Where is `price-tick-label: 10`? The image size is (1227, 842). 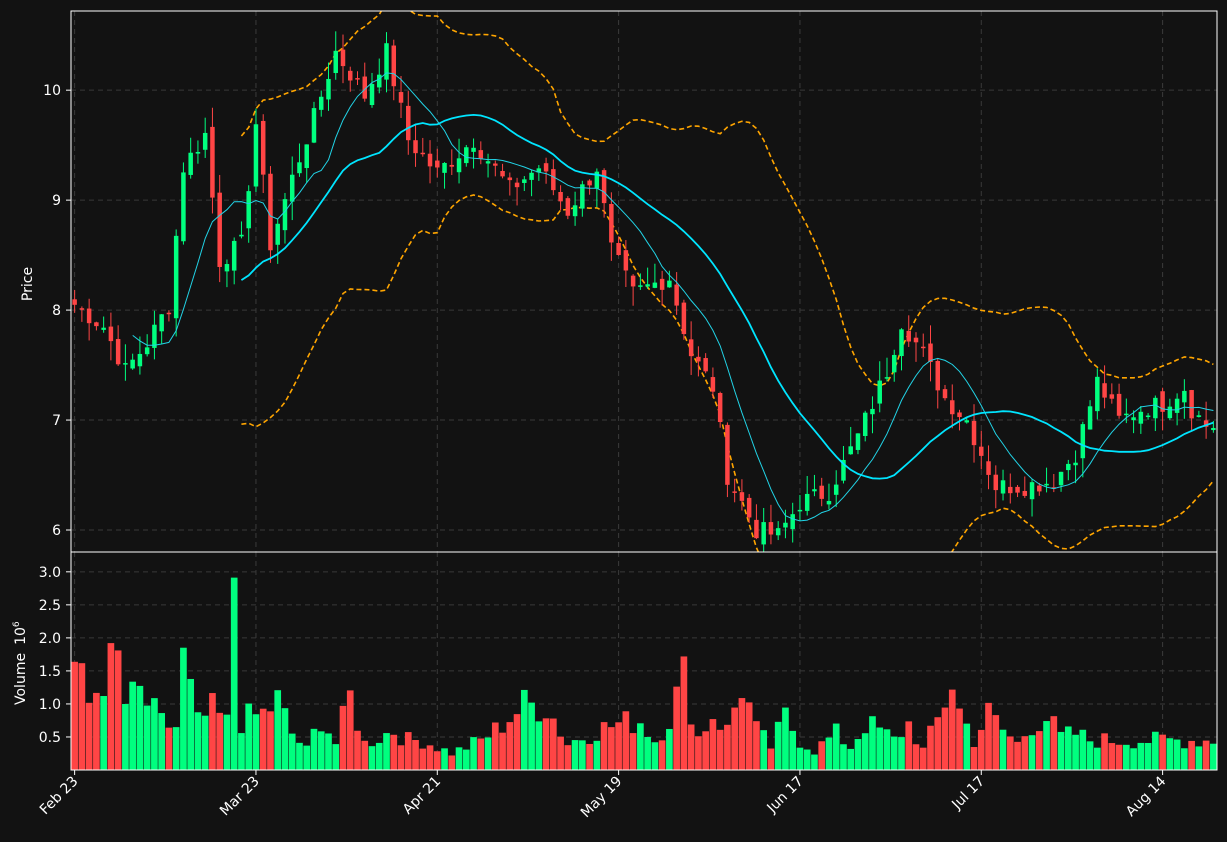 price-tick-label: 10 is located at coordinates (52, 91).